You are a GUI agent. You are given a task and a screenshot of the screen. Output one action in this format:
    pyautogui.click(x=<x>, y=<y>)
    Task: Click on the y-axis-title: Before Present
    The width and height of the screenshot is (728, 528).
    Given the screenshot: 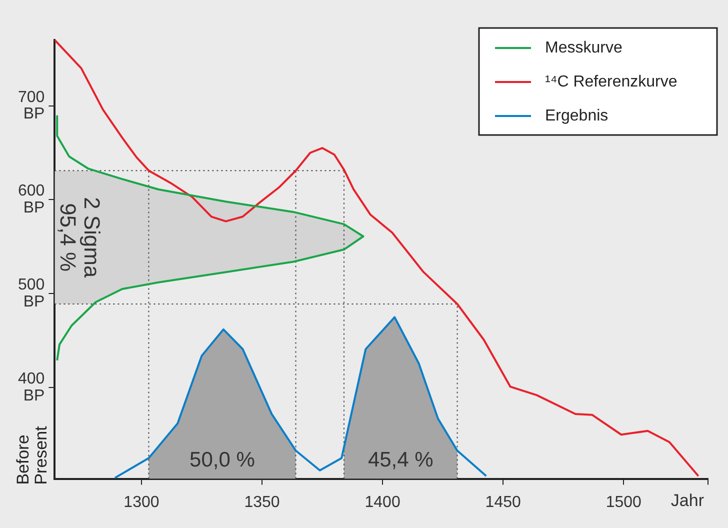 What is the action you would take?
    pyautogui.click(x=32, y=455)
    